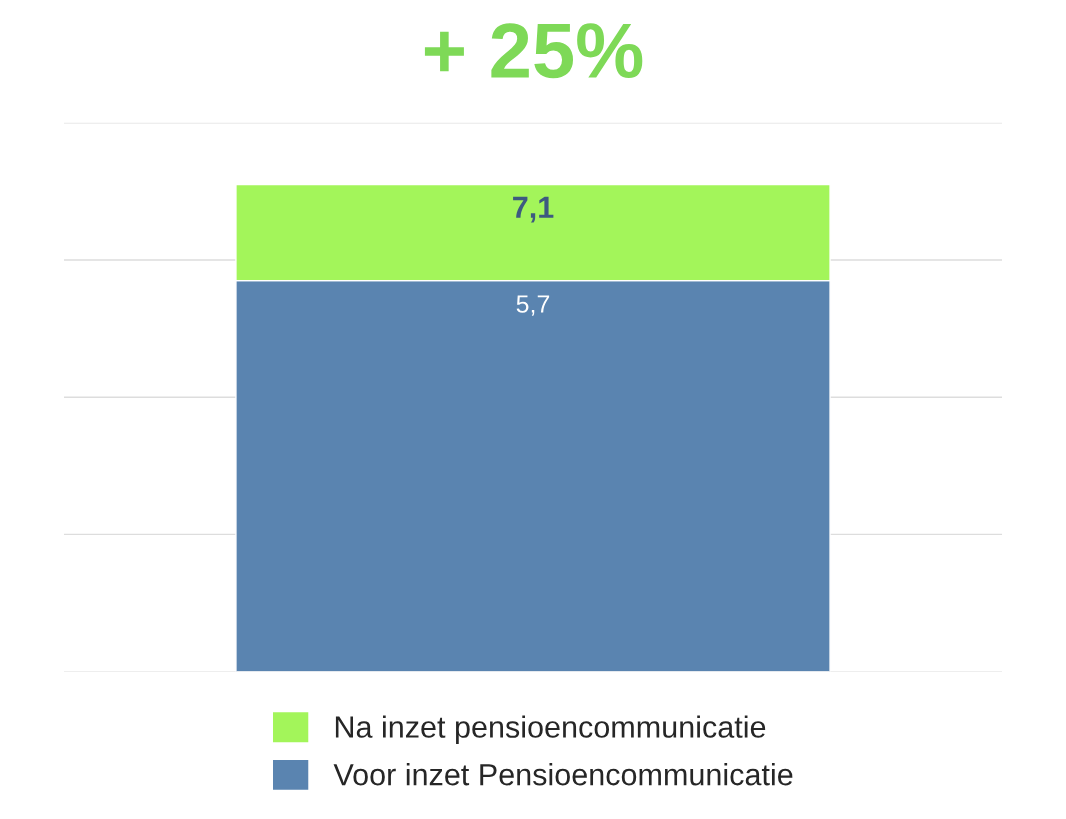  Describe the element at coordinates (563, 774) in the screenshot. I see `legend-label: Voor inzet Pensioencommunicatie` at that location.